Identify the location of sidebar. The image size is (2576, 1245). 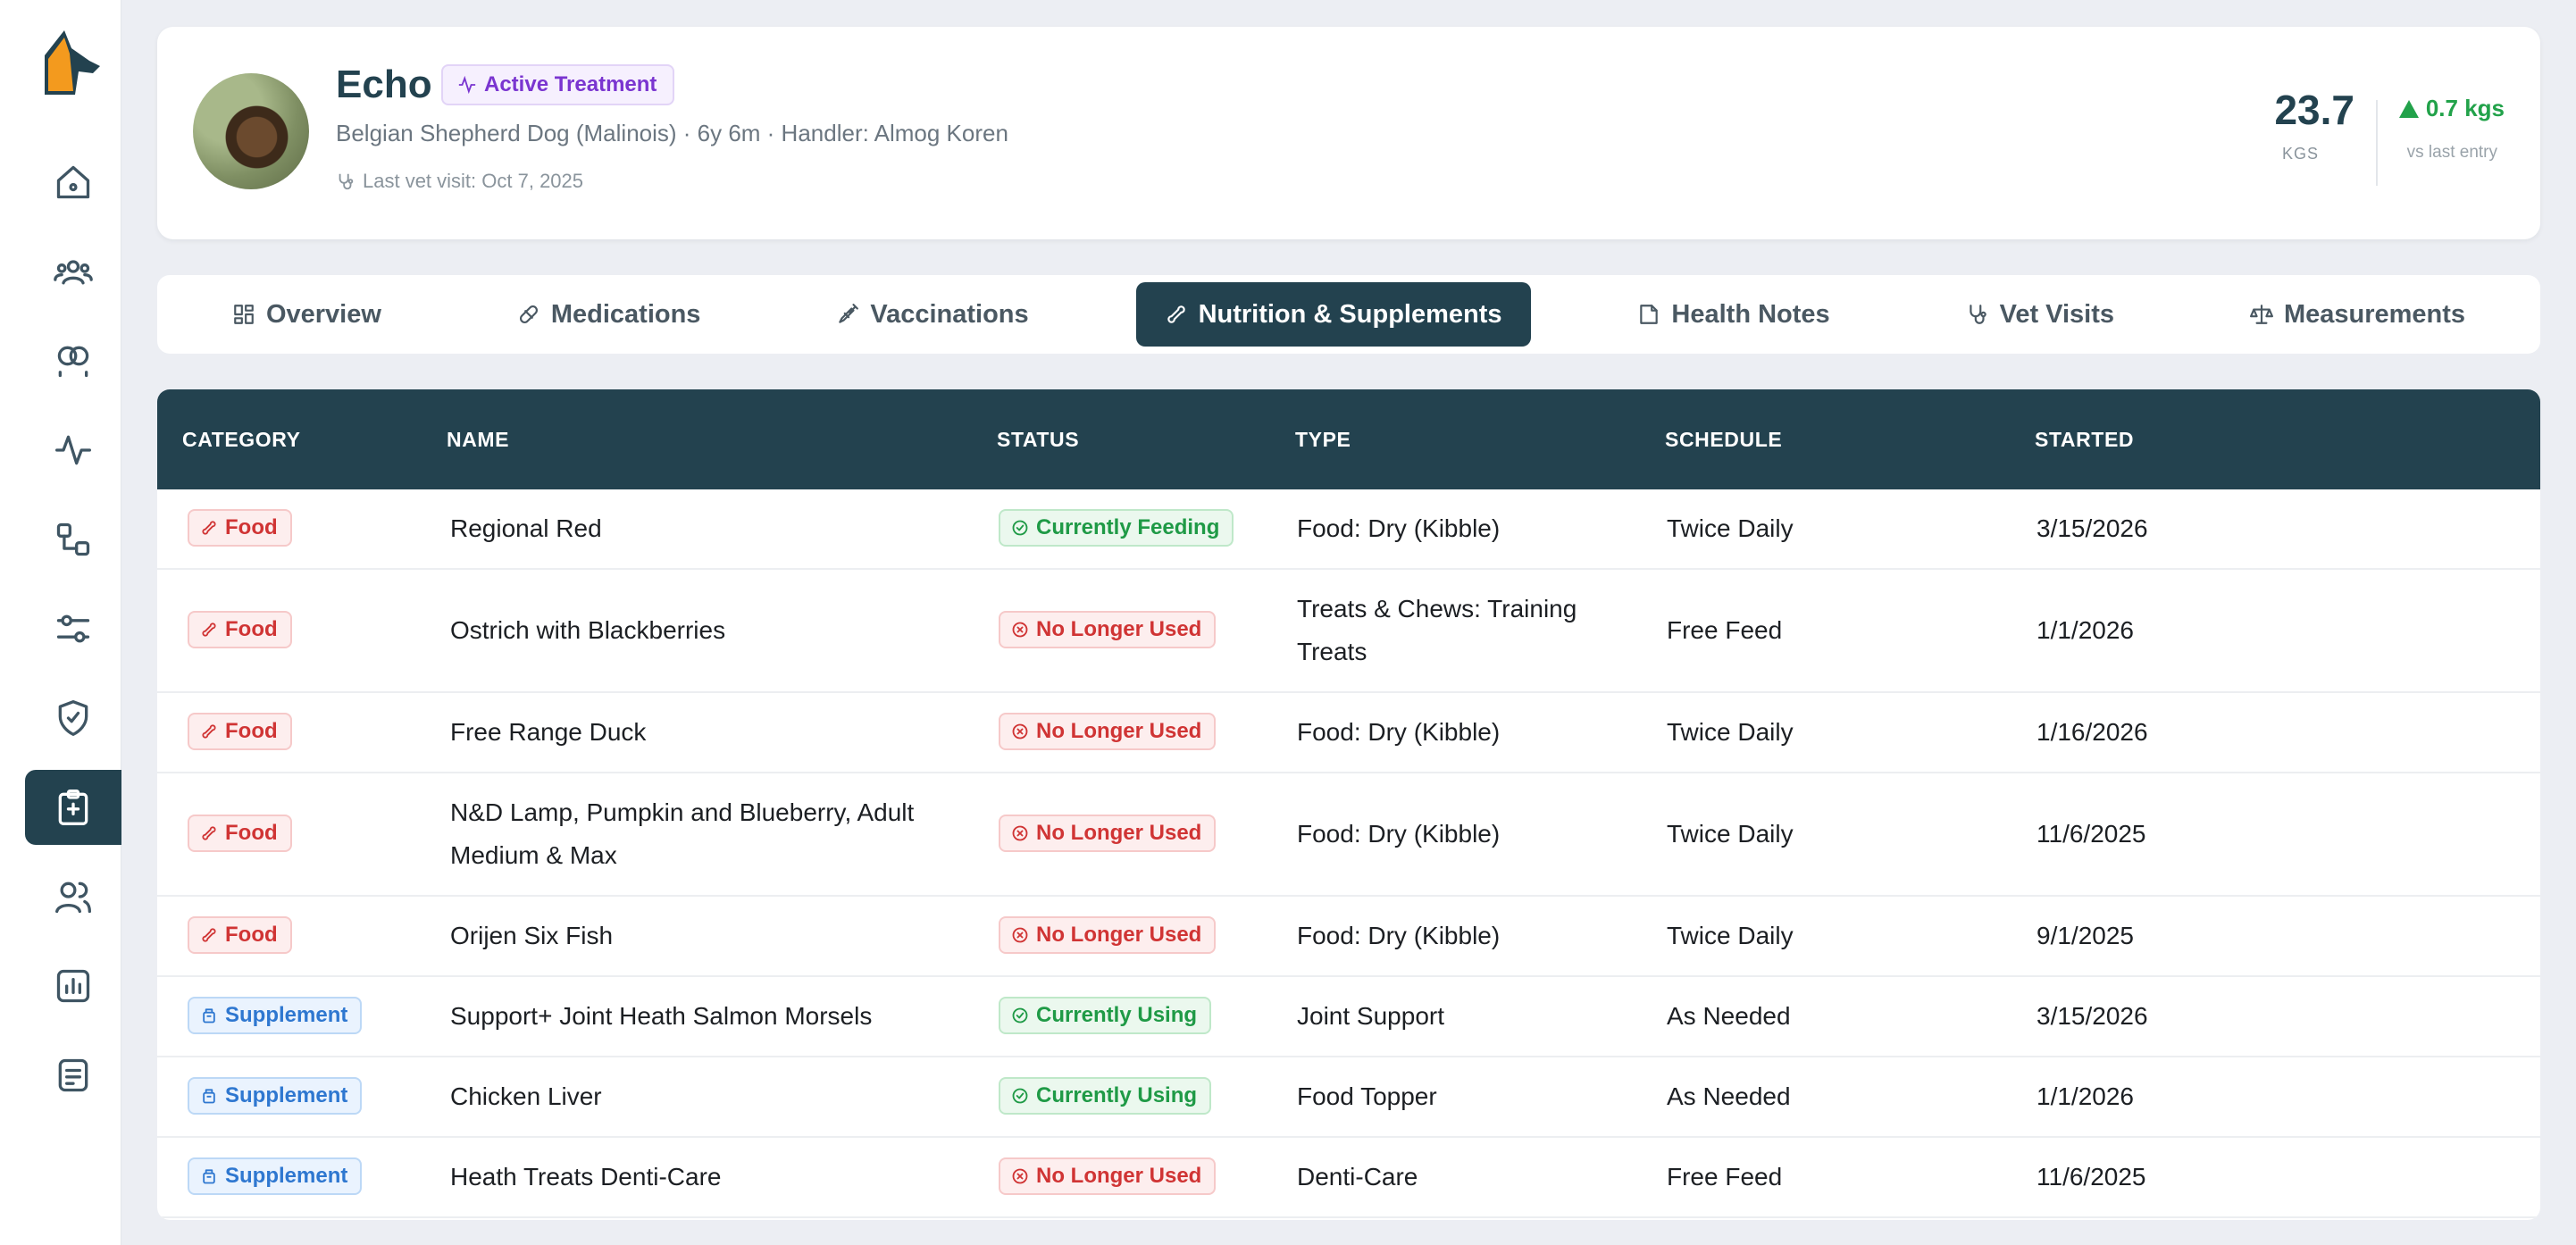
(61, 622).